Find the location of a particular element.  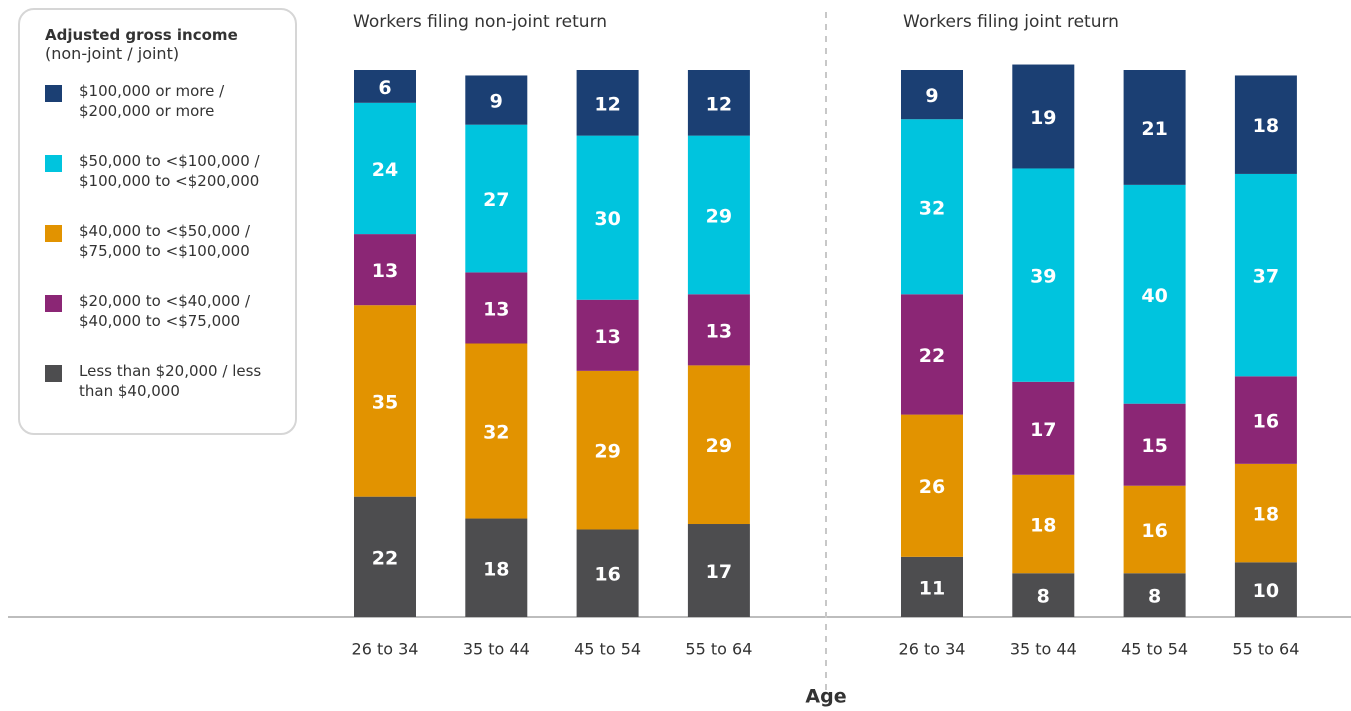

x-tick-label: 26 to 34 is located at coordinates (932, 649).